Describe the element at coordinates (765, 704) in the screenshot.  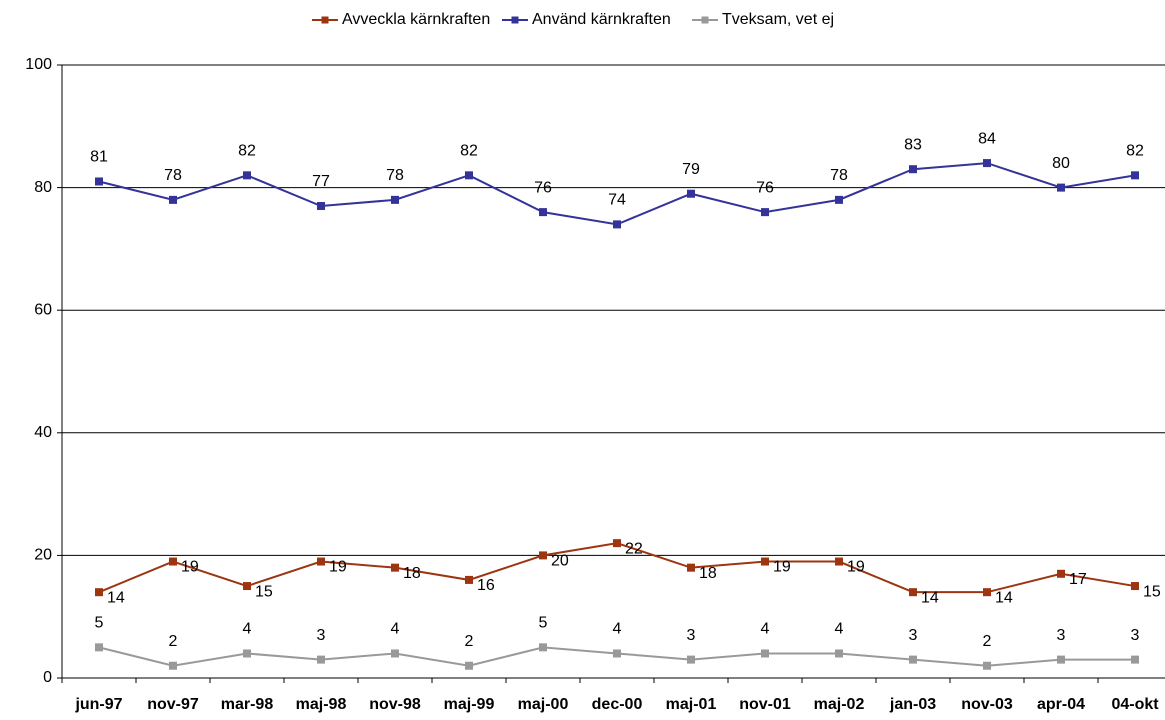
I see `x-tick-label: nov-01` at that location.